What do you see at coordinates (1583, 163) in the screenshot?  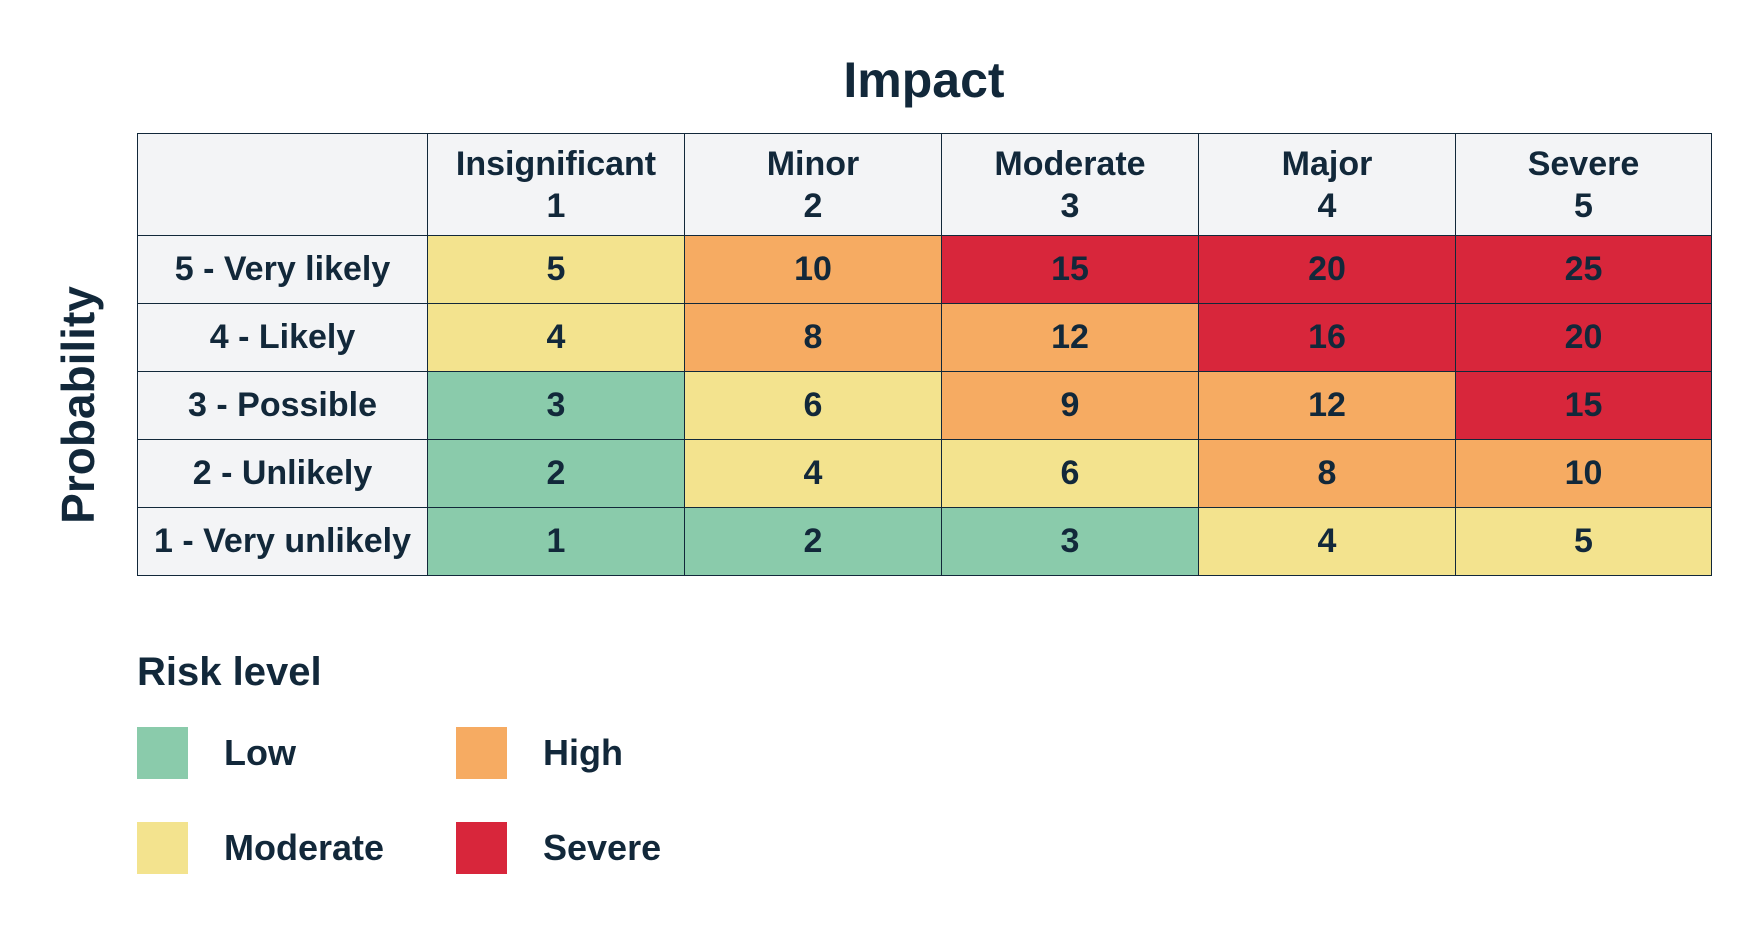 I see `impact-column-name: Severe` at bounding box center [1583, 163].